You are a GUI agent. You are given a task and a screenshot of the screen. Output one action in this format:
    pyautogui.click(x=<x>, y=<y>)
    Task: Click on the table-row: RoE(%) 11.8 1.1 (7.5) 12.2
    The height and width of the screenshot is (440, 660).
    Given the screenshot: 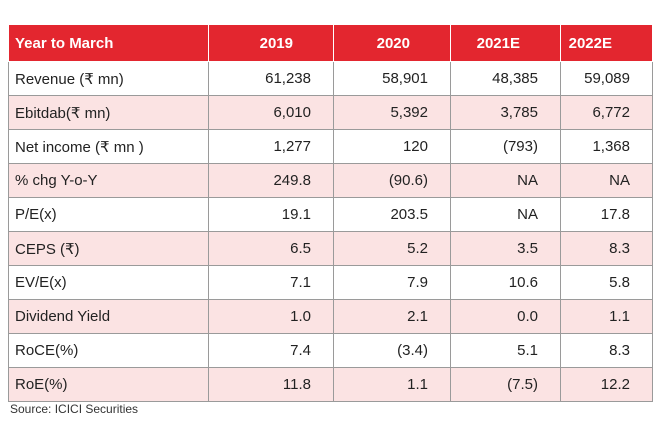 What is the action you would take?
    pyautogui.click(x=330, y=384)
    